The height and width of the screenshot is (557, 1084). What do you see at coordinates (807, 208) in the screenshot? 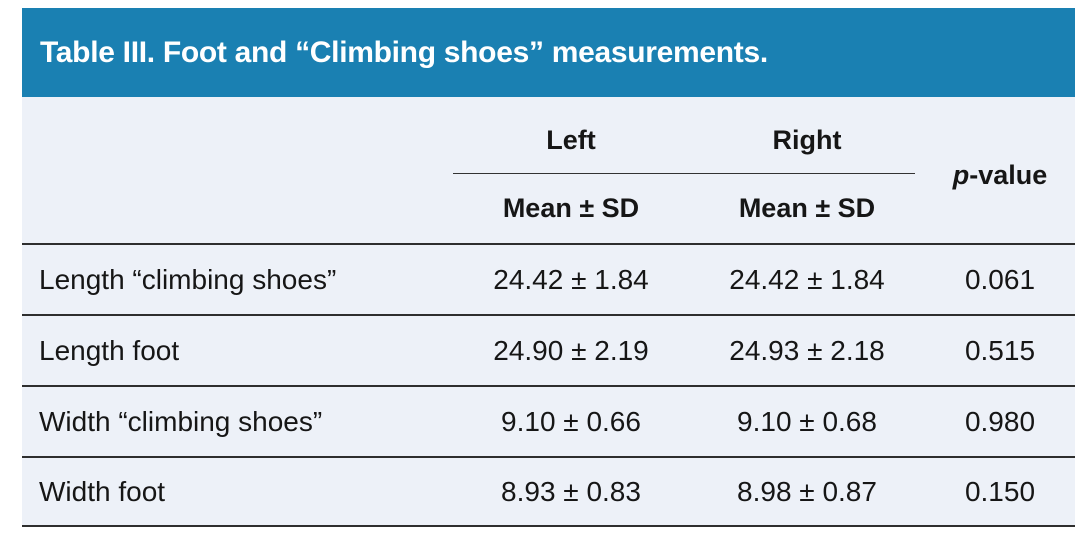
I see `subheader-mean-sd-right: Mean ± SD` at bounding box center [807, 208].